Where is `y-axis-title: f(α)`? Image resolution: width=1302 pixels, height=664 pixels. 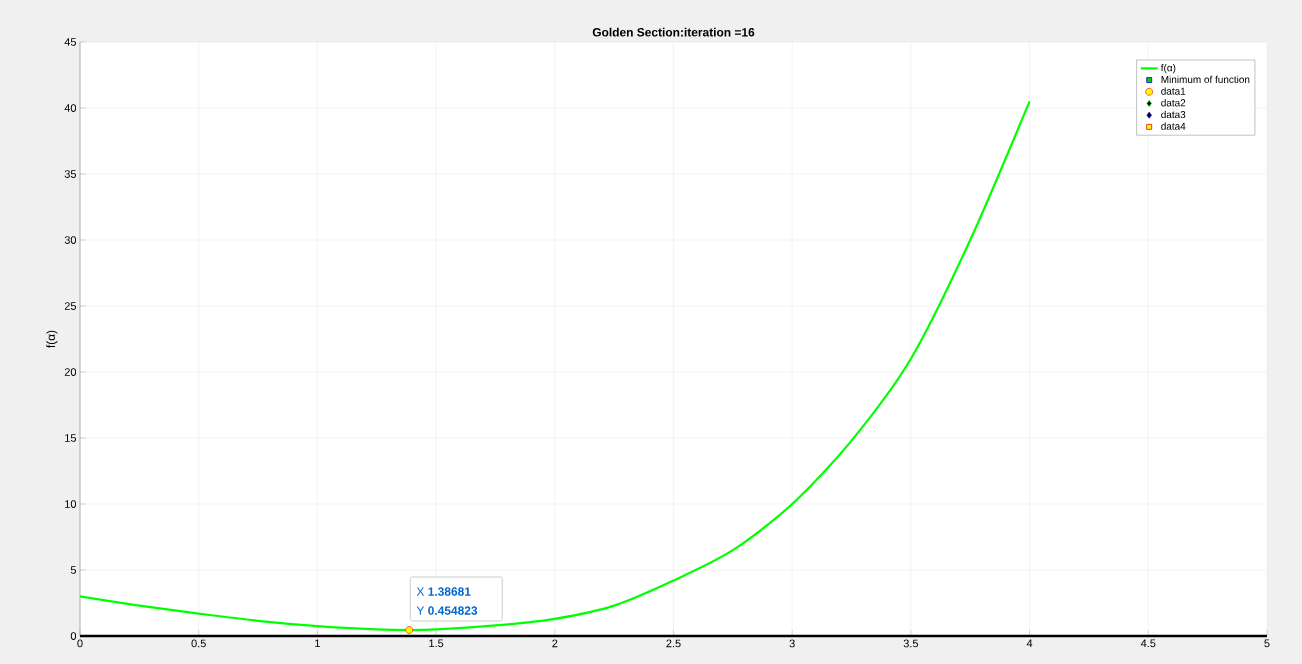
y-axis-title: f(α) is located at coordinates (52, 339).